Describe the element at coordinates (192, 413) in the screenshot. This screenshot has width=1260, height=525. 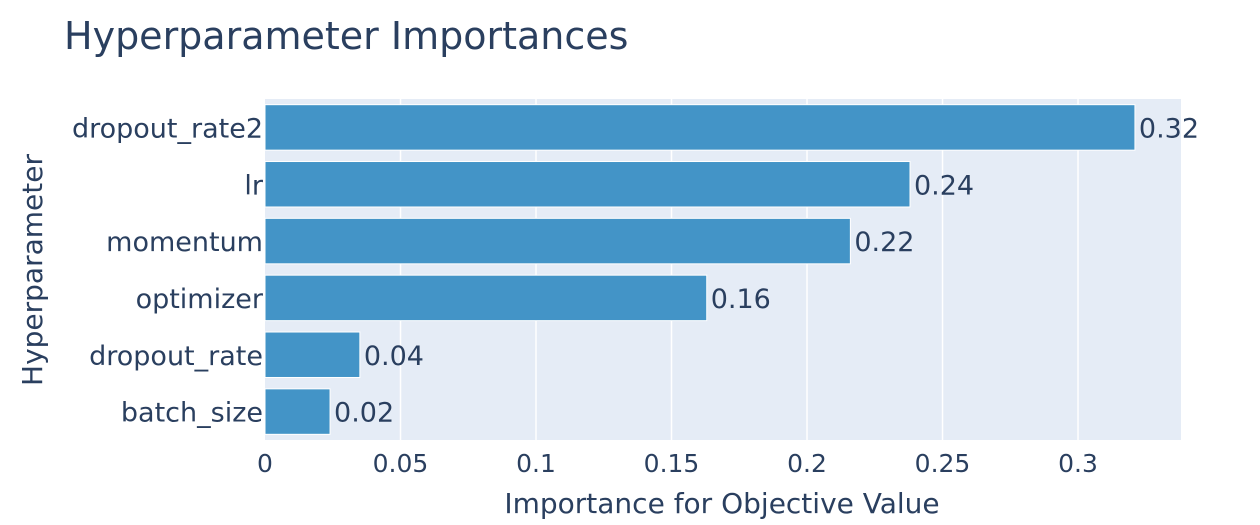
I see `y-tick-label: batch_size` at that location.